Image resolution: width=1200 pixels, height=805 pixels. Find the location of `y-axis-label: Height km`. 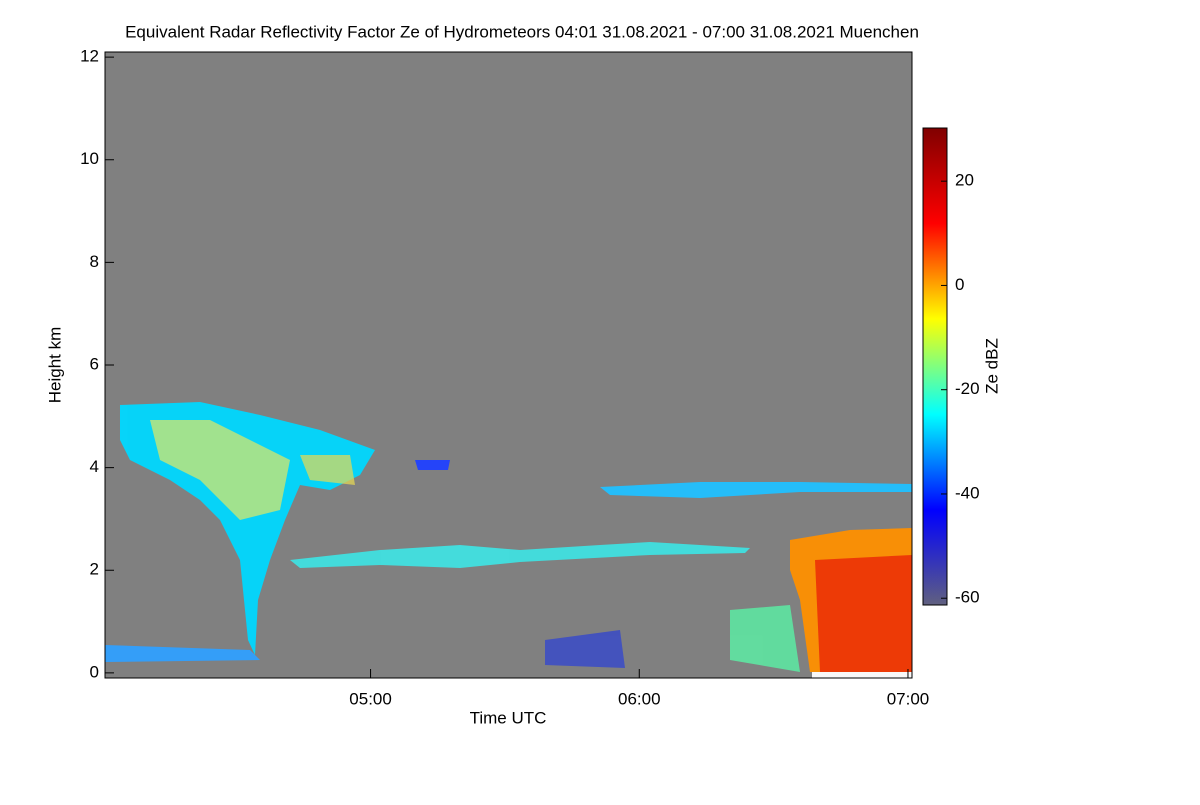

y-axis-label: Height km is located at coordinates (54, 365).